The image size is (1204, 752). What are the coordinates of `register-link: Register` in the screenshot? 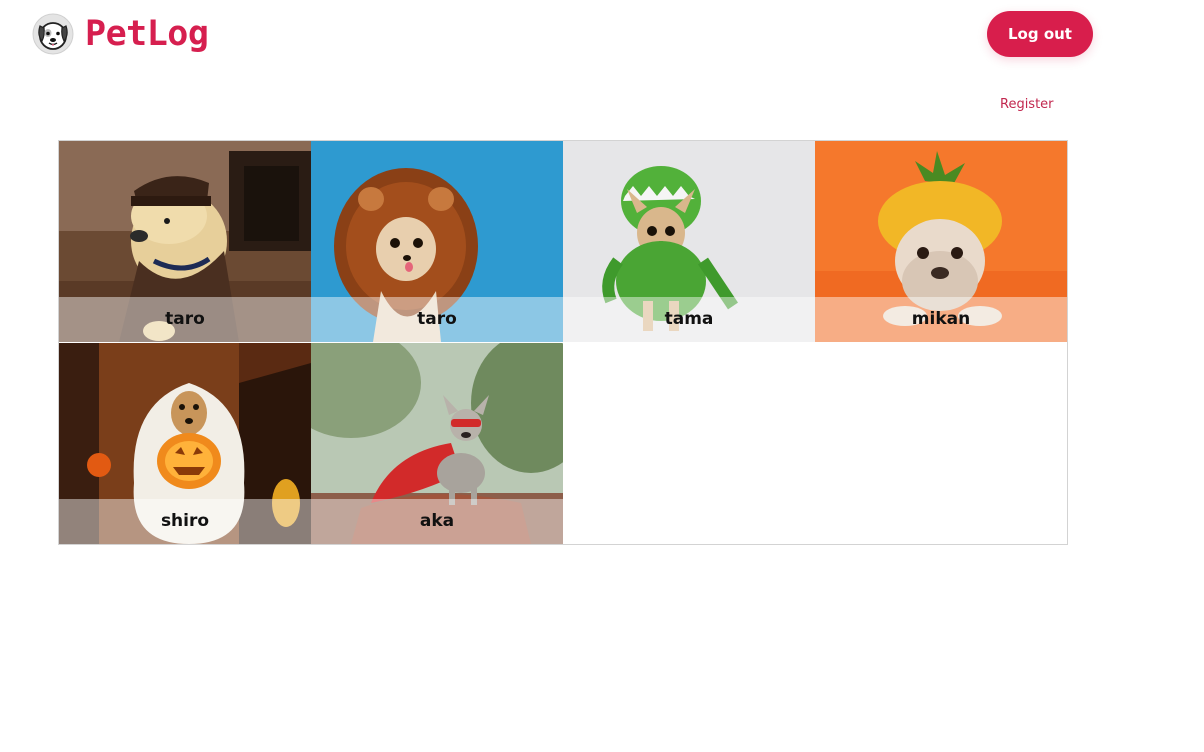 It's located at (1027, 104).